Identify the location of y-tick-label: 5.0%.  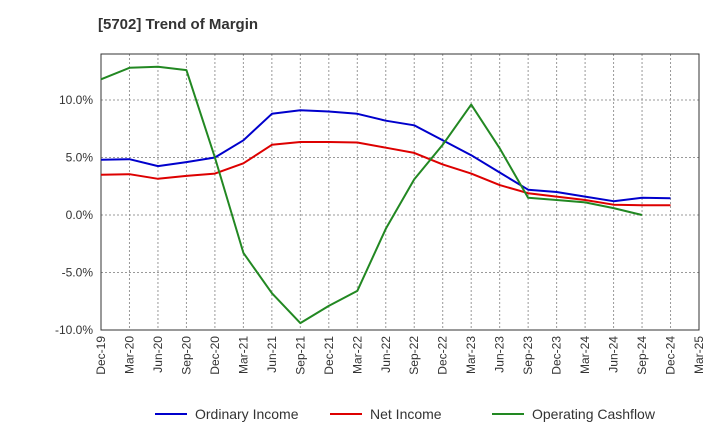
(80, 158).